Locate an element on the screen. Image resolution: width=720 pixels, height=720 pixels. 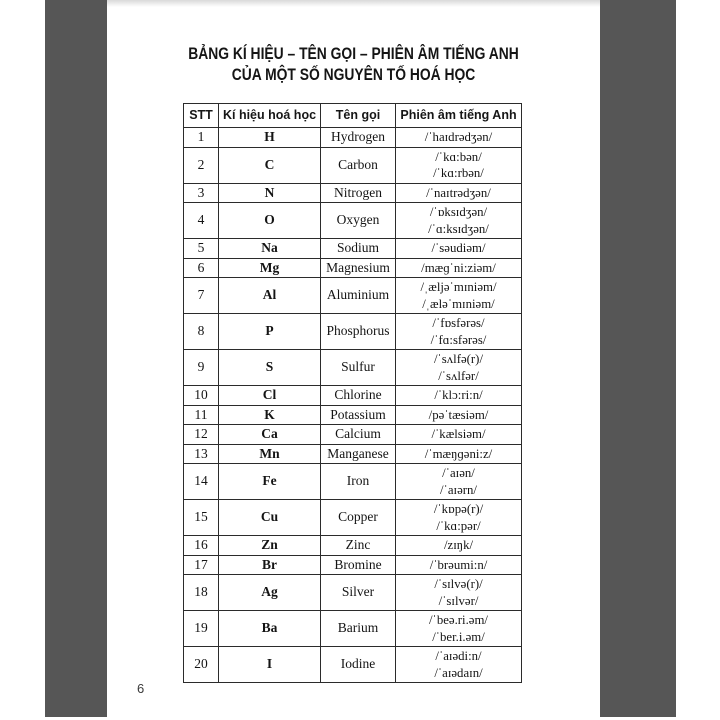
col-header-ipa: Phiên âm tiếng Anh is located at coordinates (458, 115).